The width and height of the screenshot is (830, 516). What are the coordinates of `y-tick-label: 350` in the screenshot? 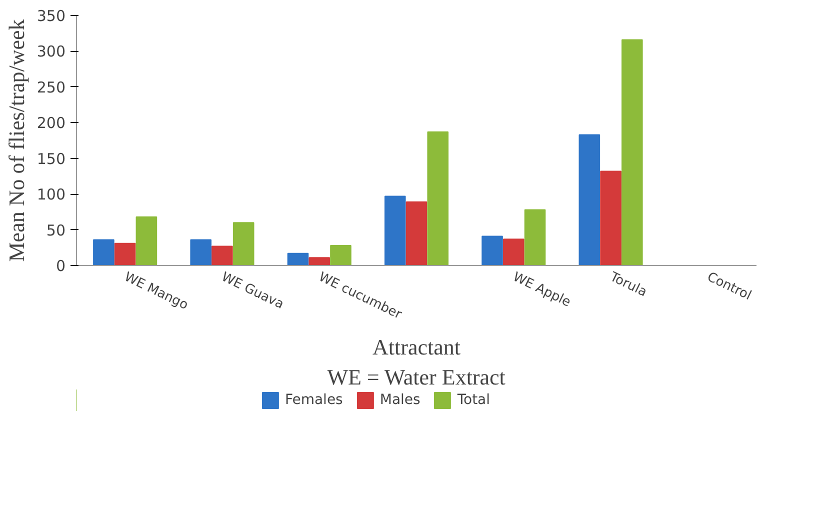 It's located at (51, 16).